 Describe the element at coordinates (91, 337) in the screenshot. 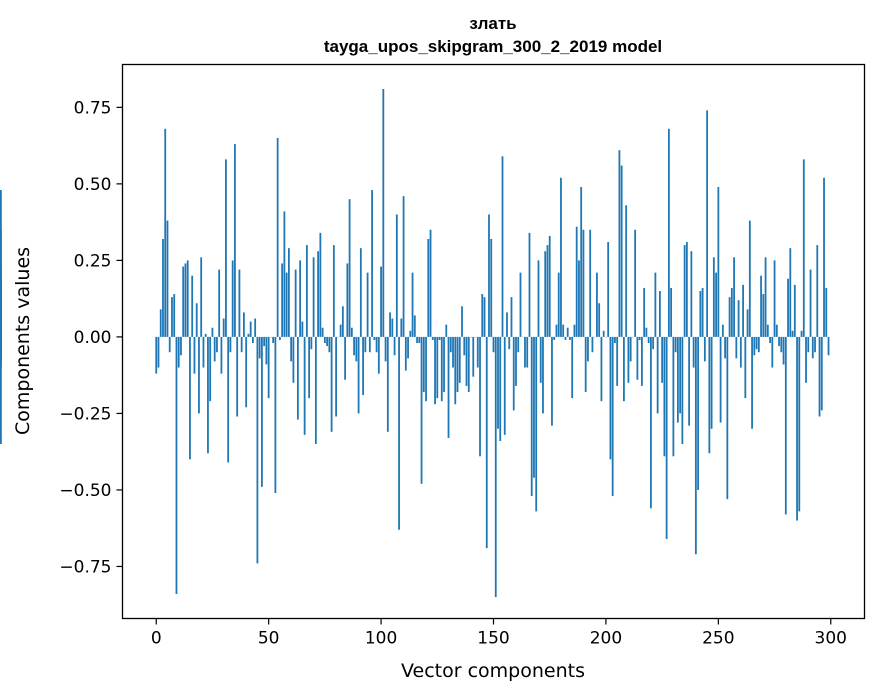

I see `y-axis-ticks: −0.75 −0.50 −0.25 0.00 0.25 0.50 0.75` at that location.